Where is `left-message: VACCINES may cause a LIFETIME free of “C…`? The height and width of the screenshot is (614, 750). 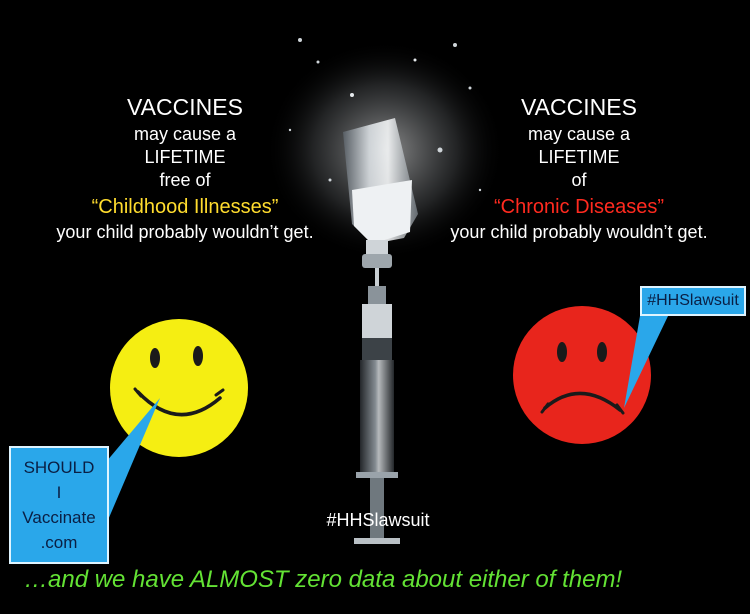 left-message: VACCINES may cause a LIFETIME free of “C… is located at coordinates (185, 168).